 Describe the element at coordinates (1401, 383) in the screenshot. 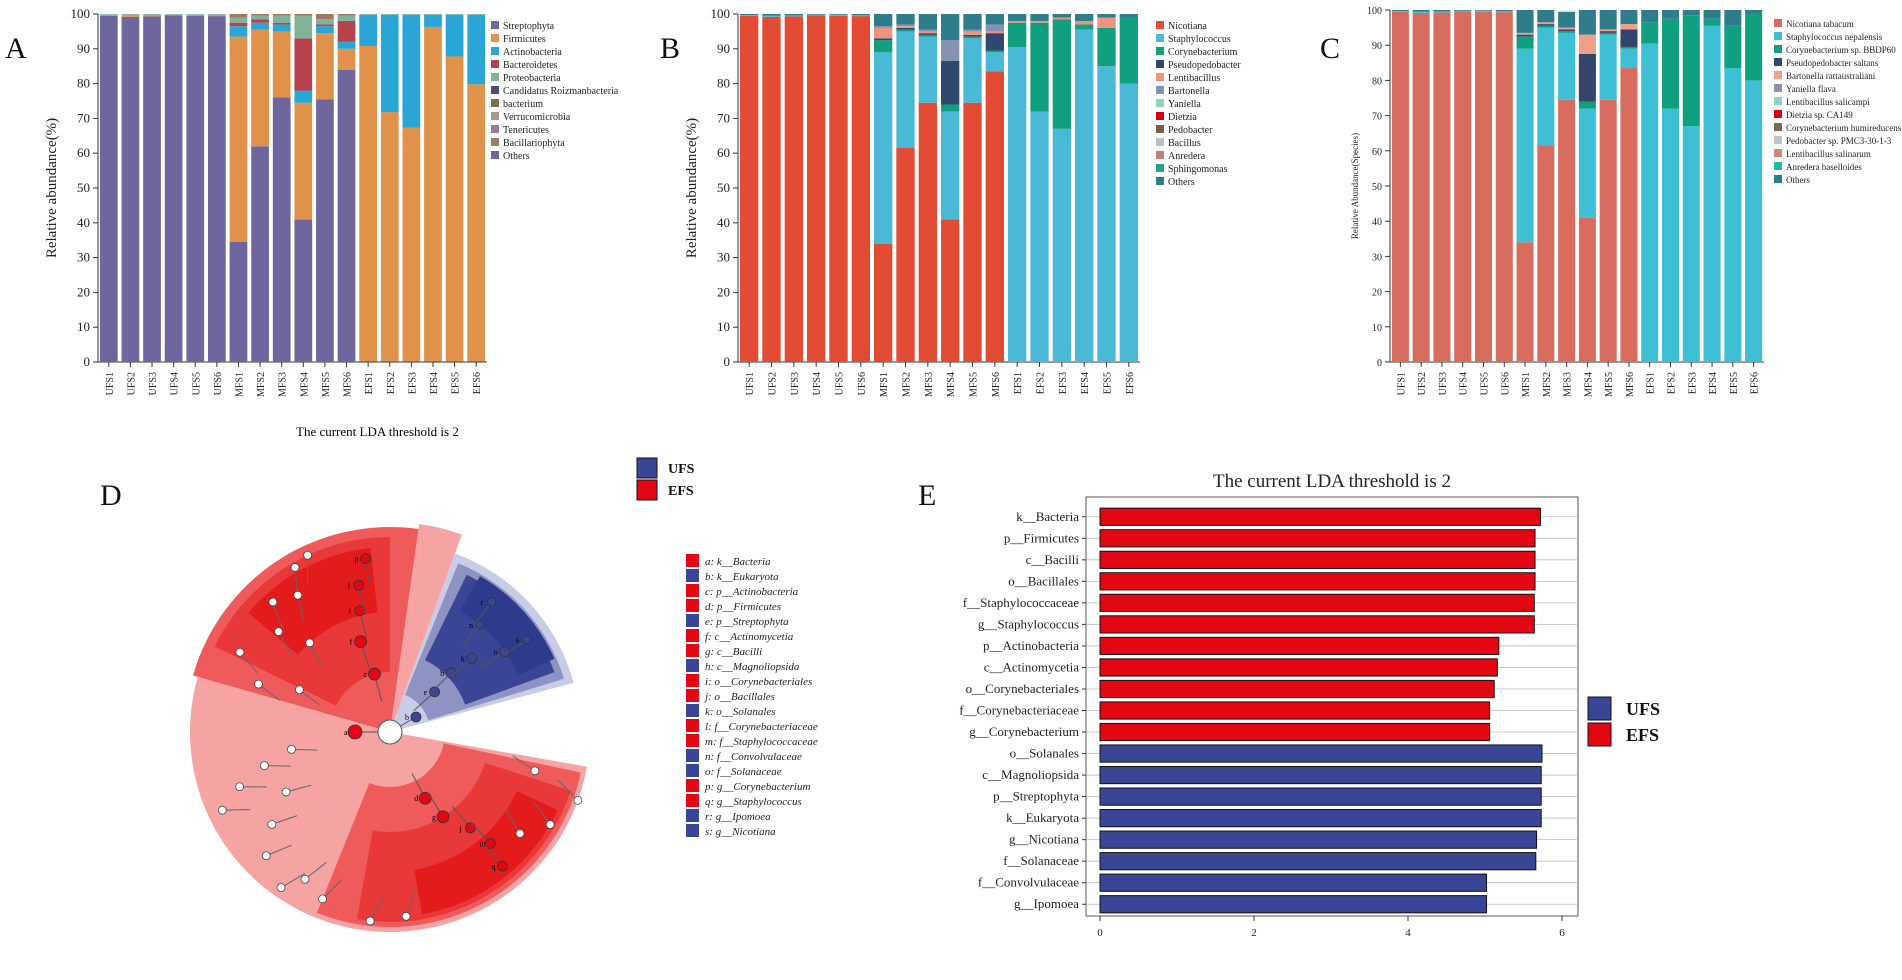

I see `x-tick-label: UFS1` at that location.